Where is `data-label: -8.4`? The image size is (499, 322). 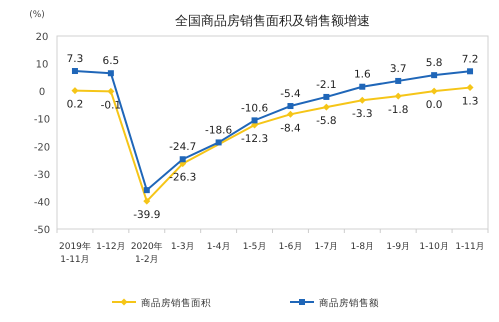
data-label: -8.4 is located at coordinates (291, 128).